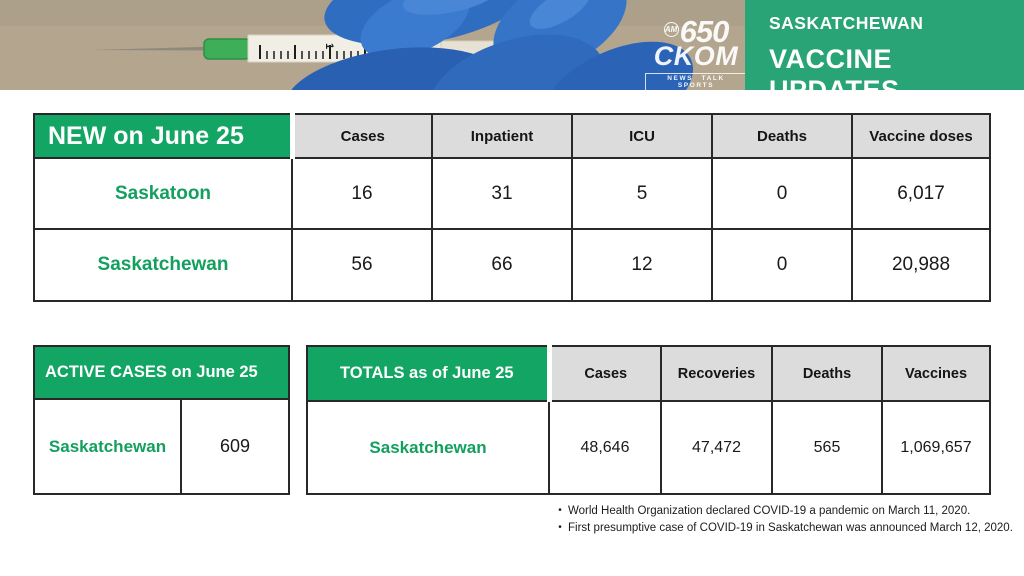 The image size is (1024, 576). What do you see at coordinates (163, 193) in the screenshot?
I see `row-label-saskatoon: Saskatoon` at bounding box center [163, 193].